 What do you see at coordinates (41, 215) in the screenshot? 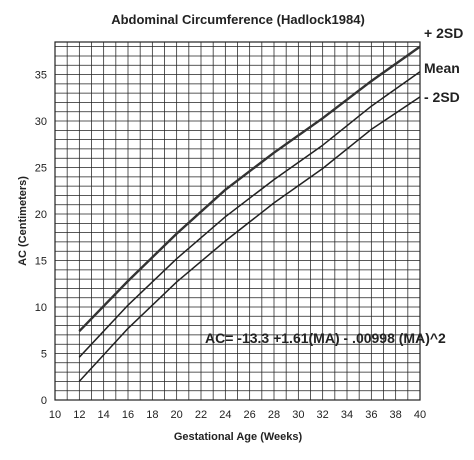
I see `y-tick-label: 20` at bounding box center [41, 215].